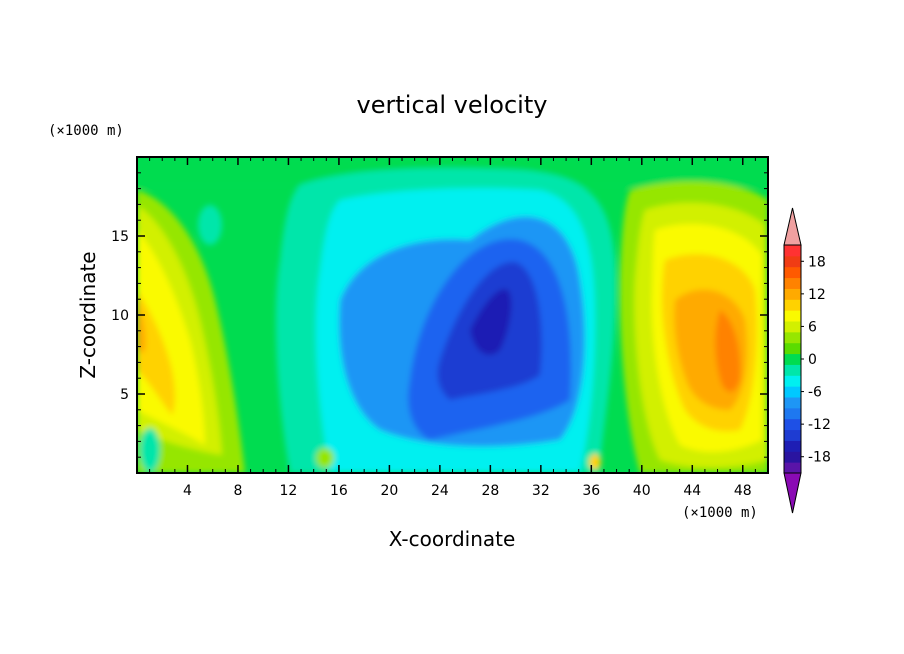 The image size is (904, 654). Describe the element at coordinates (815, 393) in the screenshot. I see `colorbar-label: -6` at that location.